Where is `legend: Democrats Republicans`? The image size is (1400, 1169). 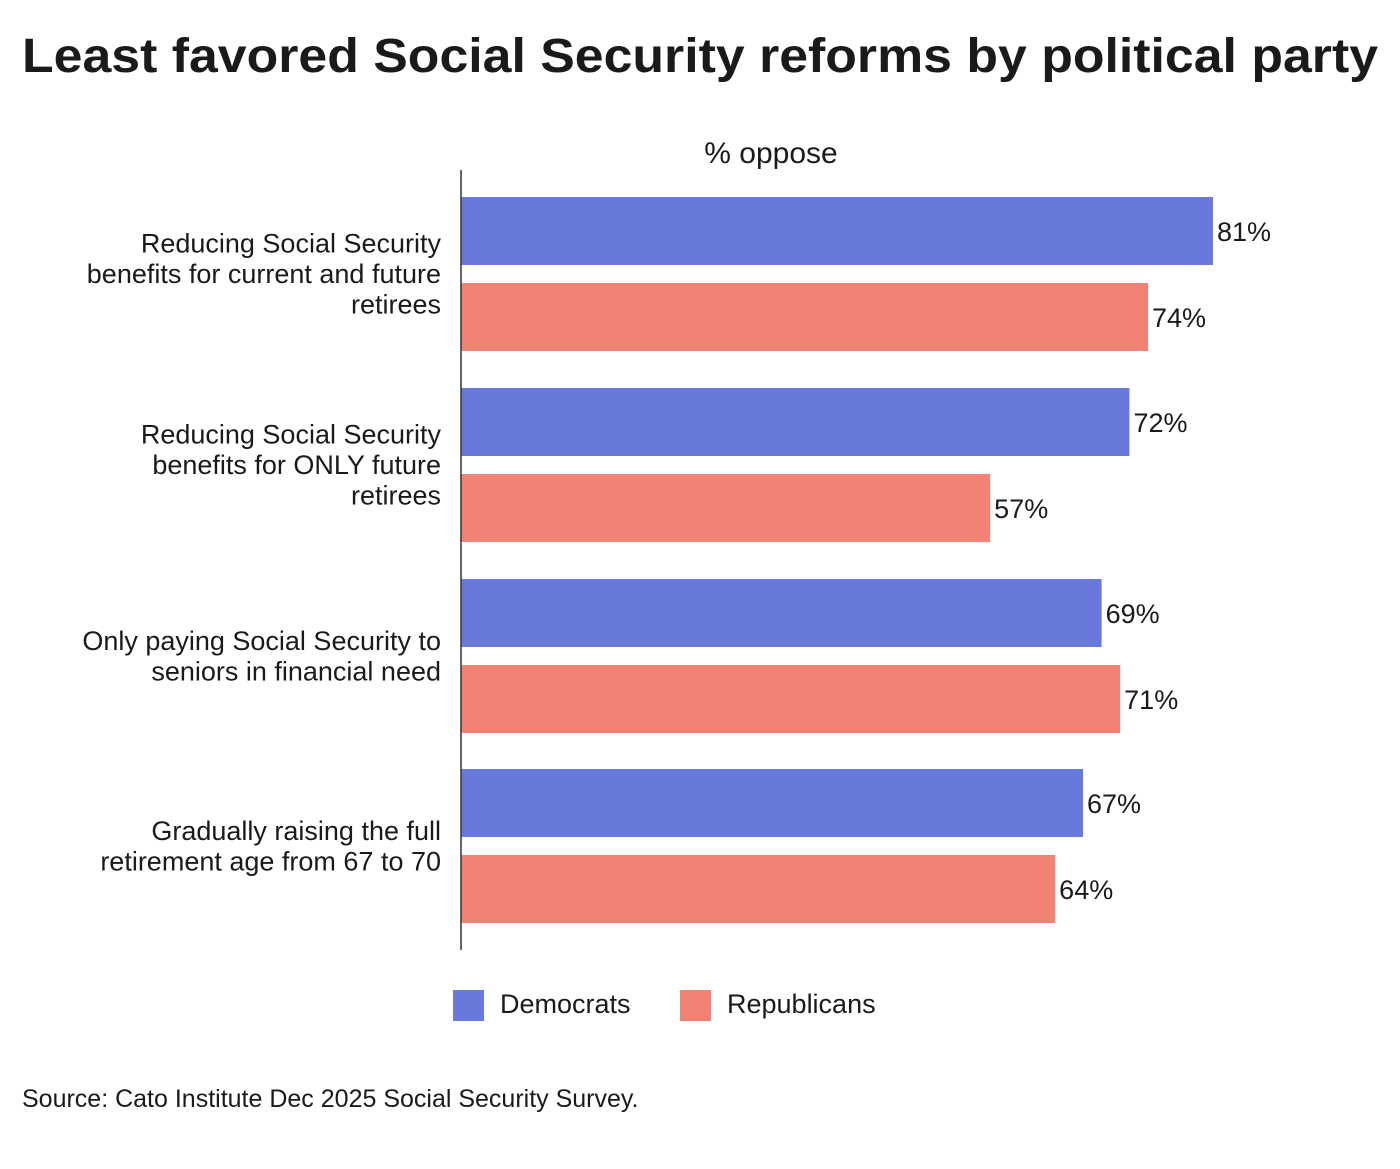 legend: Democrats Republicans is located at coordinates (664, 1005).